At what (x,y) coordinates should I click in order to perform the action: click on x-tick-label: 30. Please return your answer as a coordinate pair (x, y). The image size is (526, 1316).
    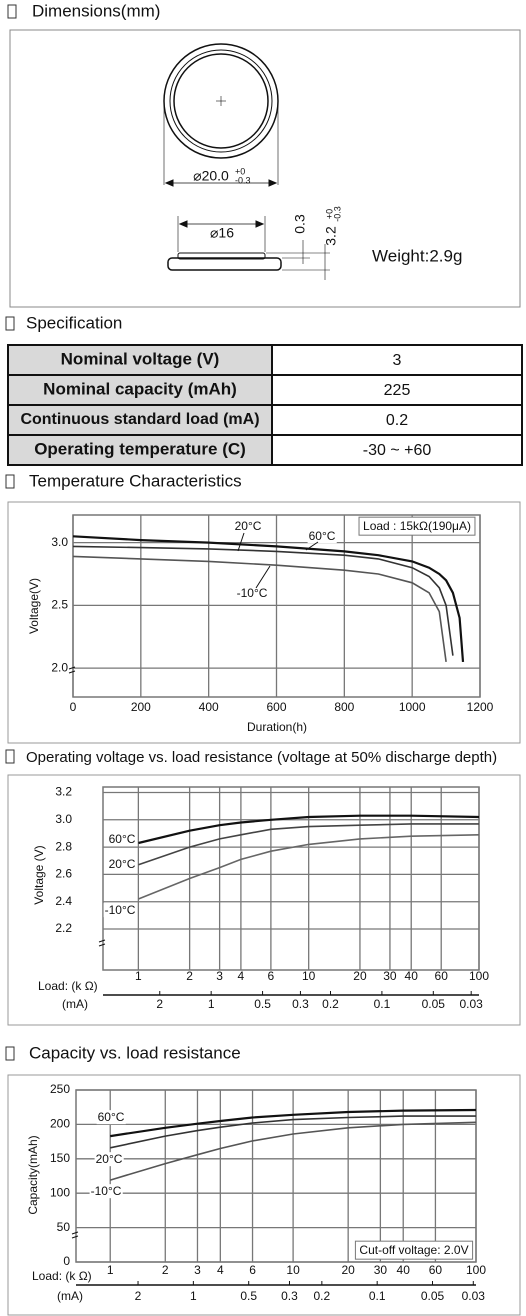
    Looking at the image, I should click on (381, 1270).